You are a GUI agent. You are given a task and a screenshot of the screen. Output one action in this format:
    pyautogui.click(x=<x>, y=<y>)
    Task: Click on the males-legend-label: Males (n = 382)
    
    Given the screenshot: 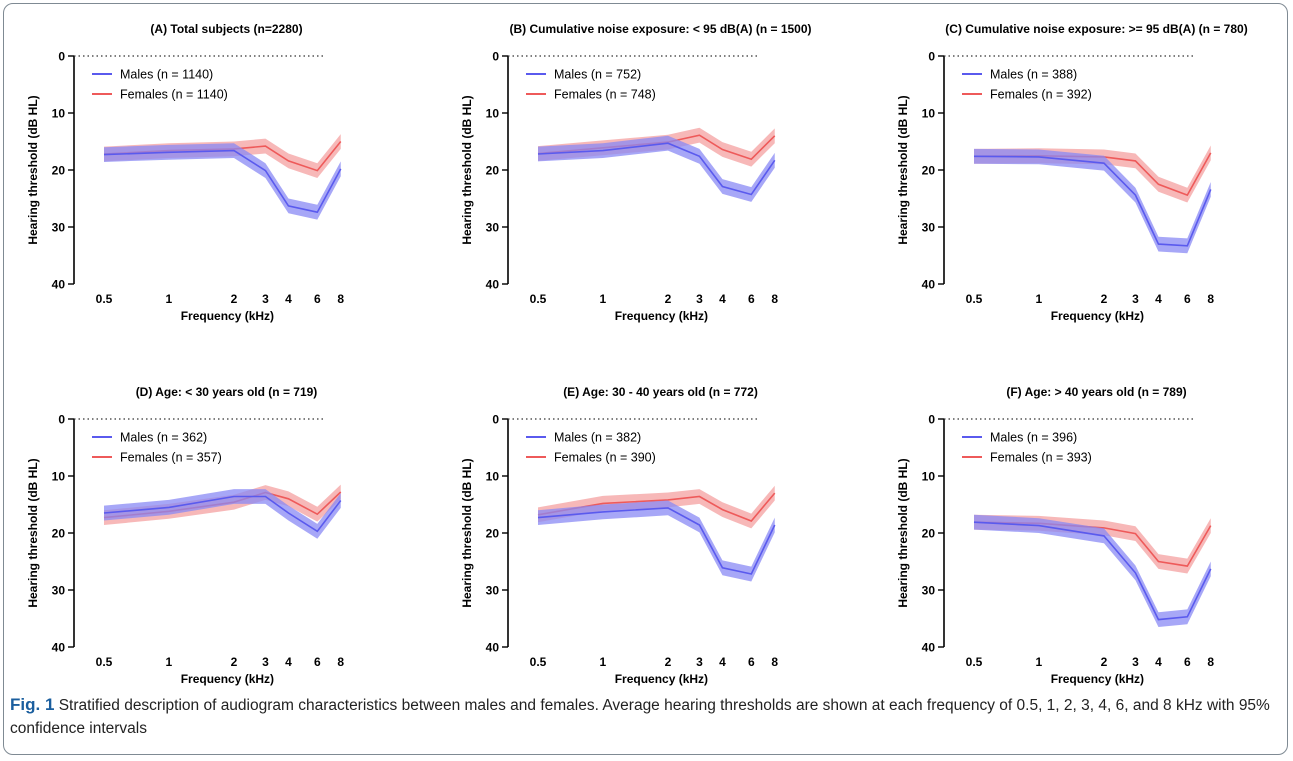 What is the action you would take?
    pyautogui.click(x=597, y=438)
    